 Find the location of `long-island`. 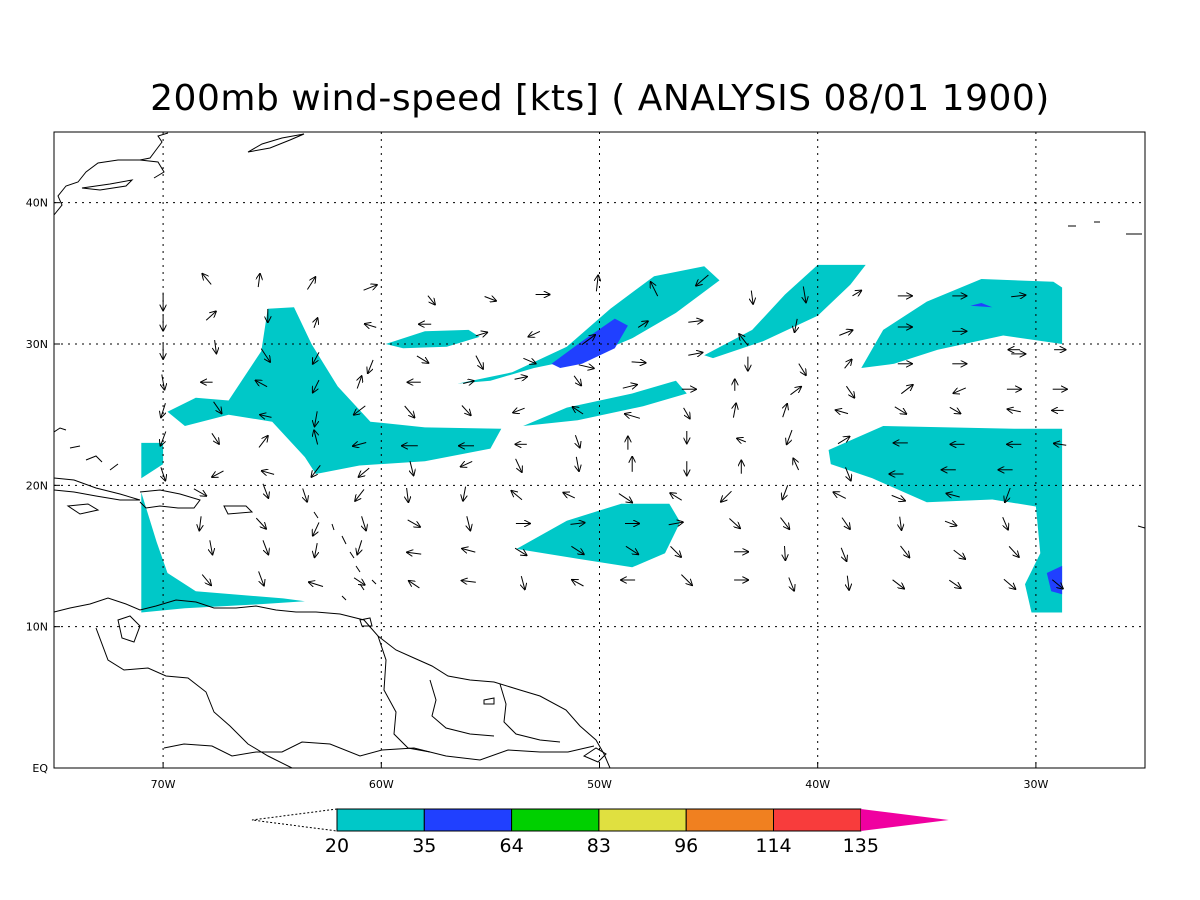

long-island is located at coordinates (107, 185).